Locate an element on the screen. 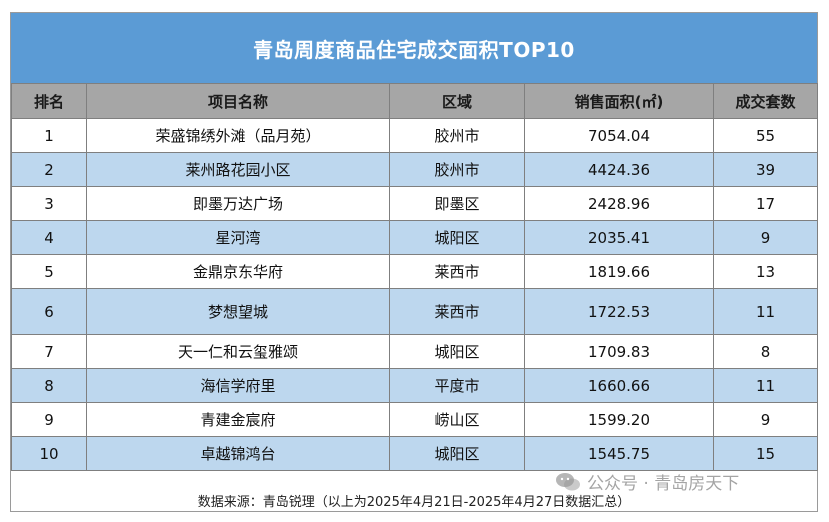 The height and width of the screenshot is (522, 829). table-row: 8 海信学府里 平度市 1660.66 11 is located at coordinates (414, 385).